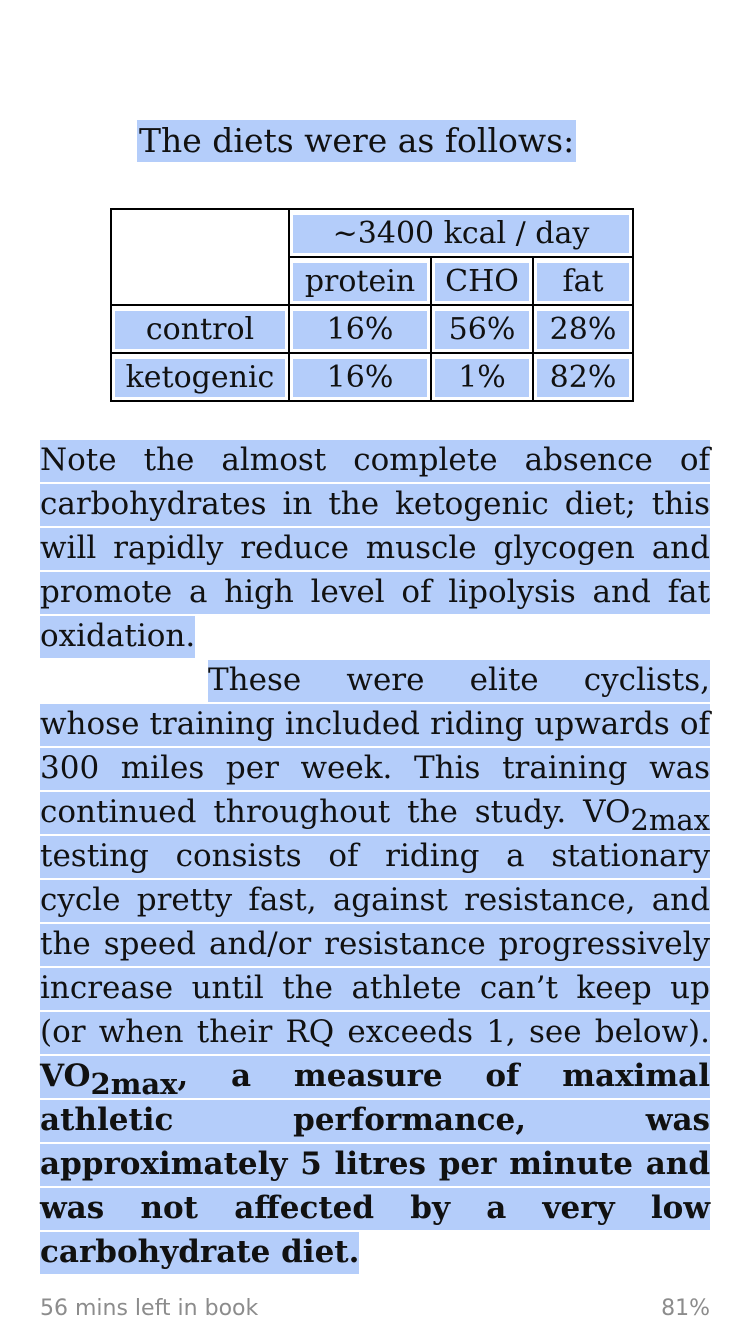  What do you see at coordinates (583, 329) in the screenshot?
I see `table-cell: 28%` at bounding box center [583, 329].